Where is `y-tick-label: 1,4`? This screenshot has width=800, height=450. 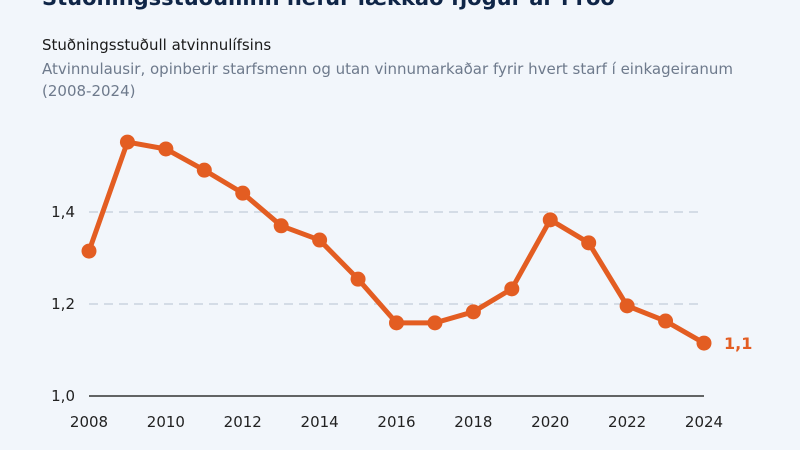
y-tick-label: 1,4 is located at coordinates (63, 212).